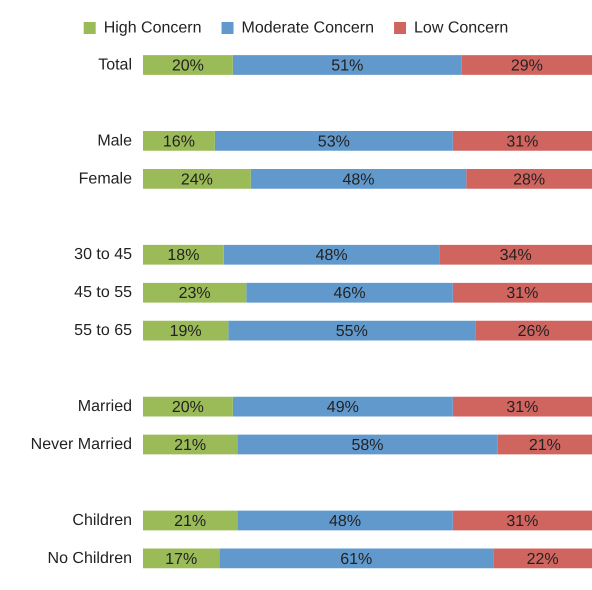 This screenshot has height=590, width=592. Describe the element at coordinates (81, 444) in the screenshot. I see `y-tick-label: Never Married` at that location.